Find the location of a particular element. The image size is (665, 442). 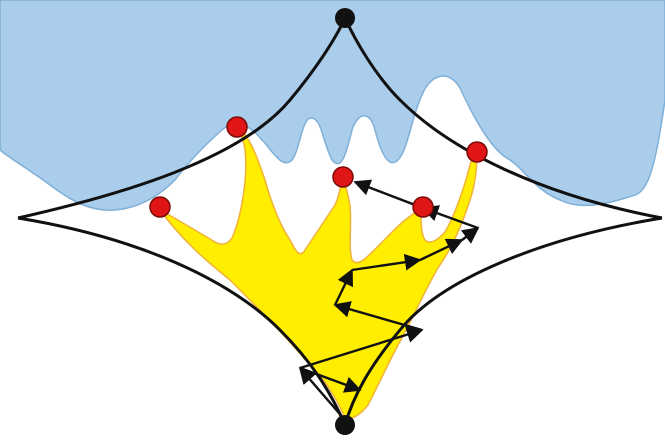

arrow-path is located at coordinates (389, 300).